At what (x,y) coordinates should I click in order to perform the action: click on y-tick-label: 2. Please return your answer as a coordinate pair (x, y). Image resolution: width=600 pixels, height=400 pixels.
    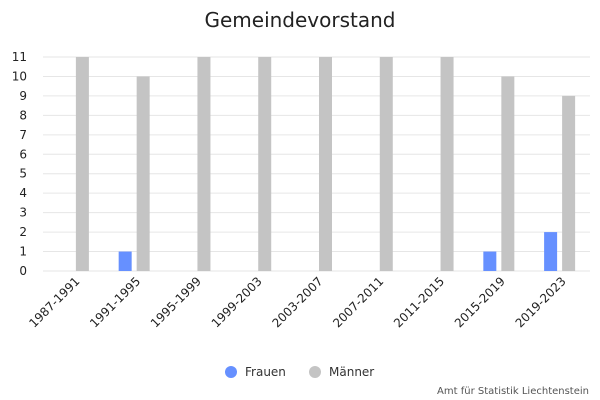
    Looking at the image, I should click on (23, 232).